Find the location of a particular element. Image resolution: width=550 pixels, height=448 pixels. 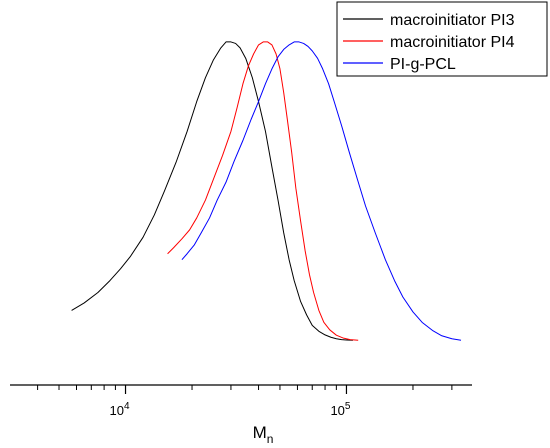

x-minor-ticks is located at coordinates (245, 387).